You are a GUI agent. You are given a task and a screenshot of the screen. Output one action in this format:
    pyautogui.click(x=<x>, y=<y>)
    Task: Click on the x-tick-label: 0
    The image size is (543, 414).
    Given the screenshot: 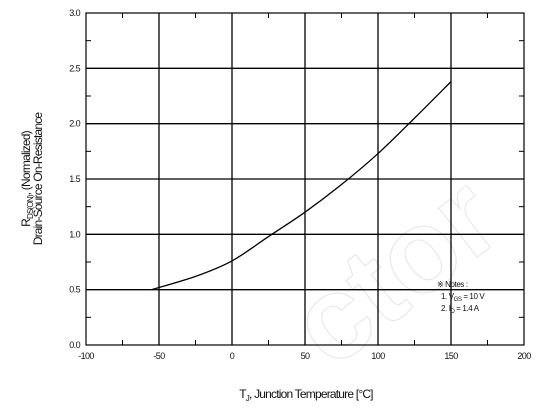 What is the action you would take?
    pyautogui.click(x=232, y=356)
    